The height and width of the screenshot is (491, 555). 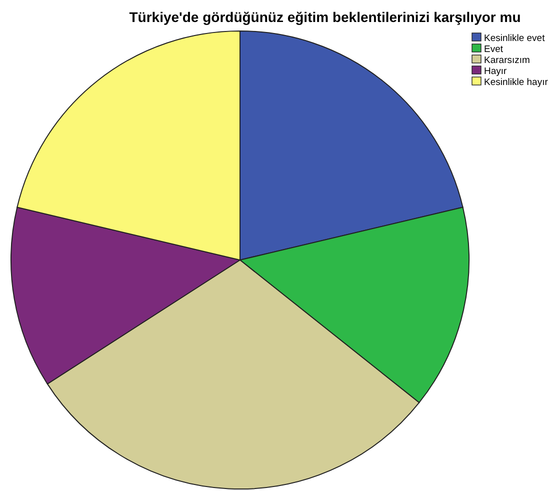 What do you see at coordinates (495, 71) in the screenshot?
I see `legend-label: Hayır` at bounding box center [495, 71].